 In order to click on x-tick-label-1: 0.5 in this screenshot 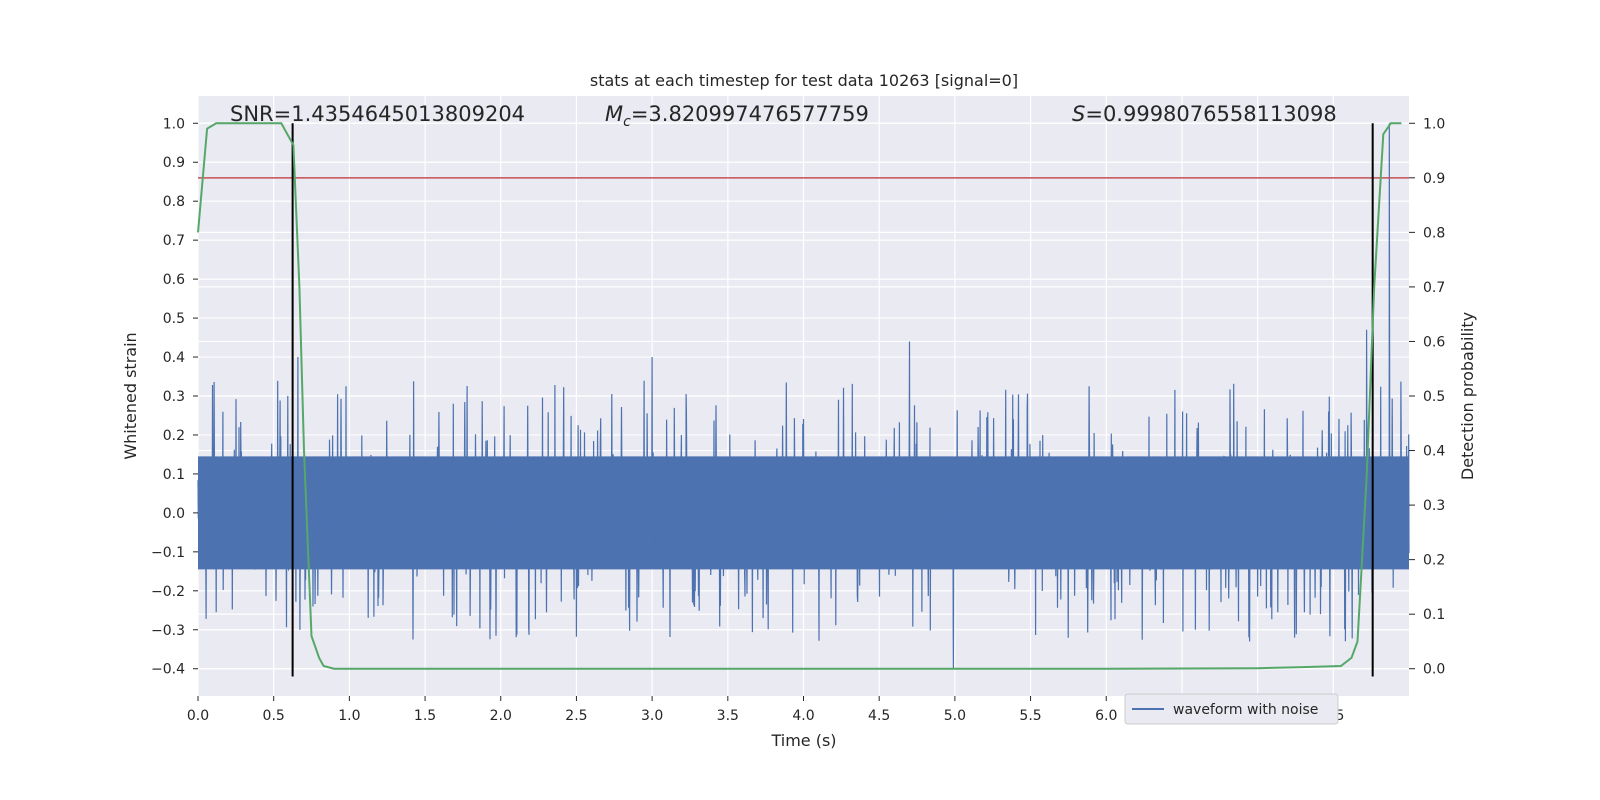, I will do `click(274, 716)`.